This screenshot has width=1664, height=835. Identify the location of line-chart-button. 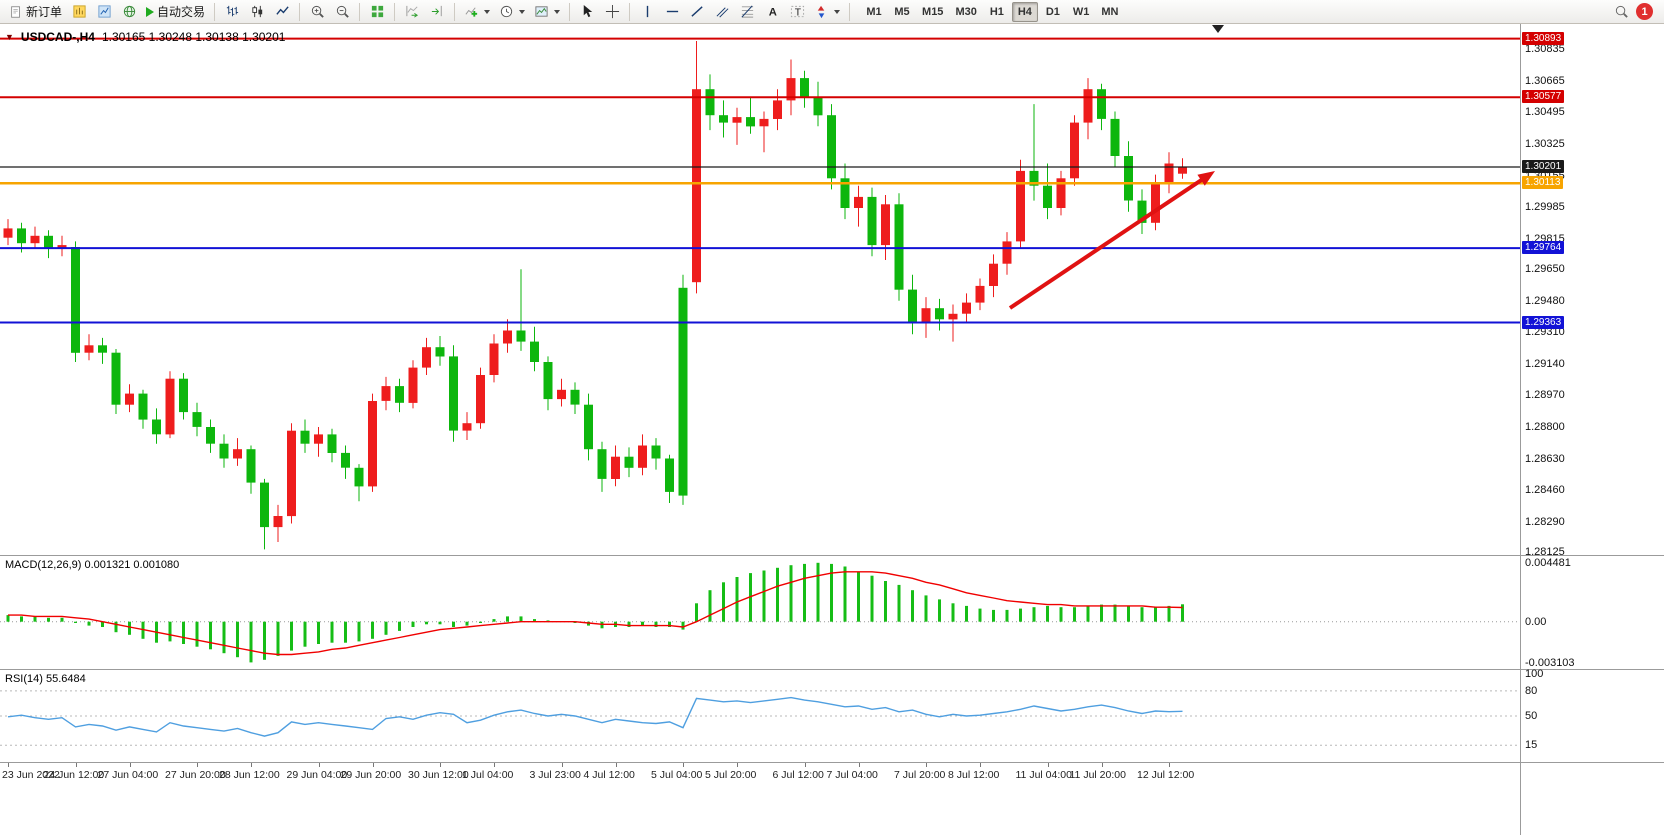
(282, 12).